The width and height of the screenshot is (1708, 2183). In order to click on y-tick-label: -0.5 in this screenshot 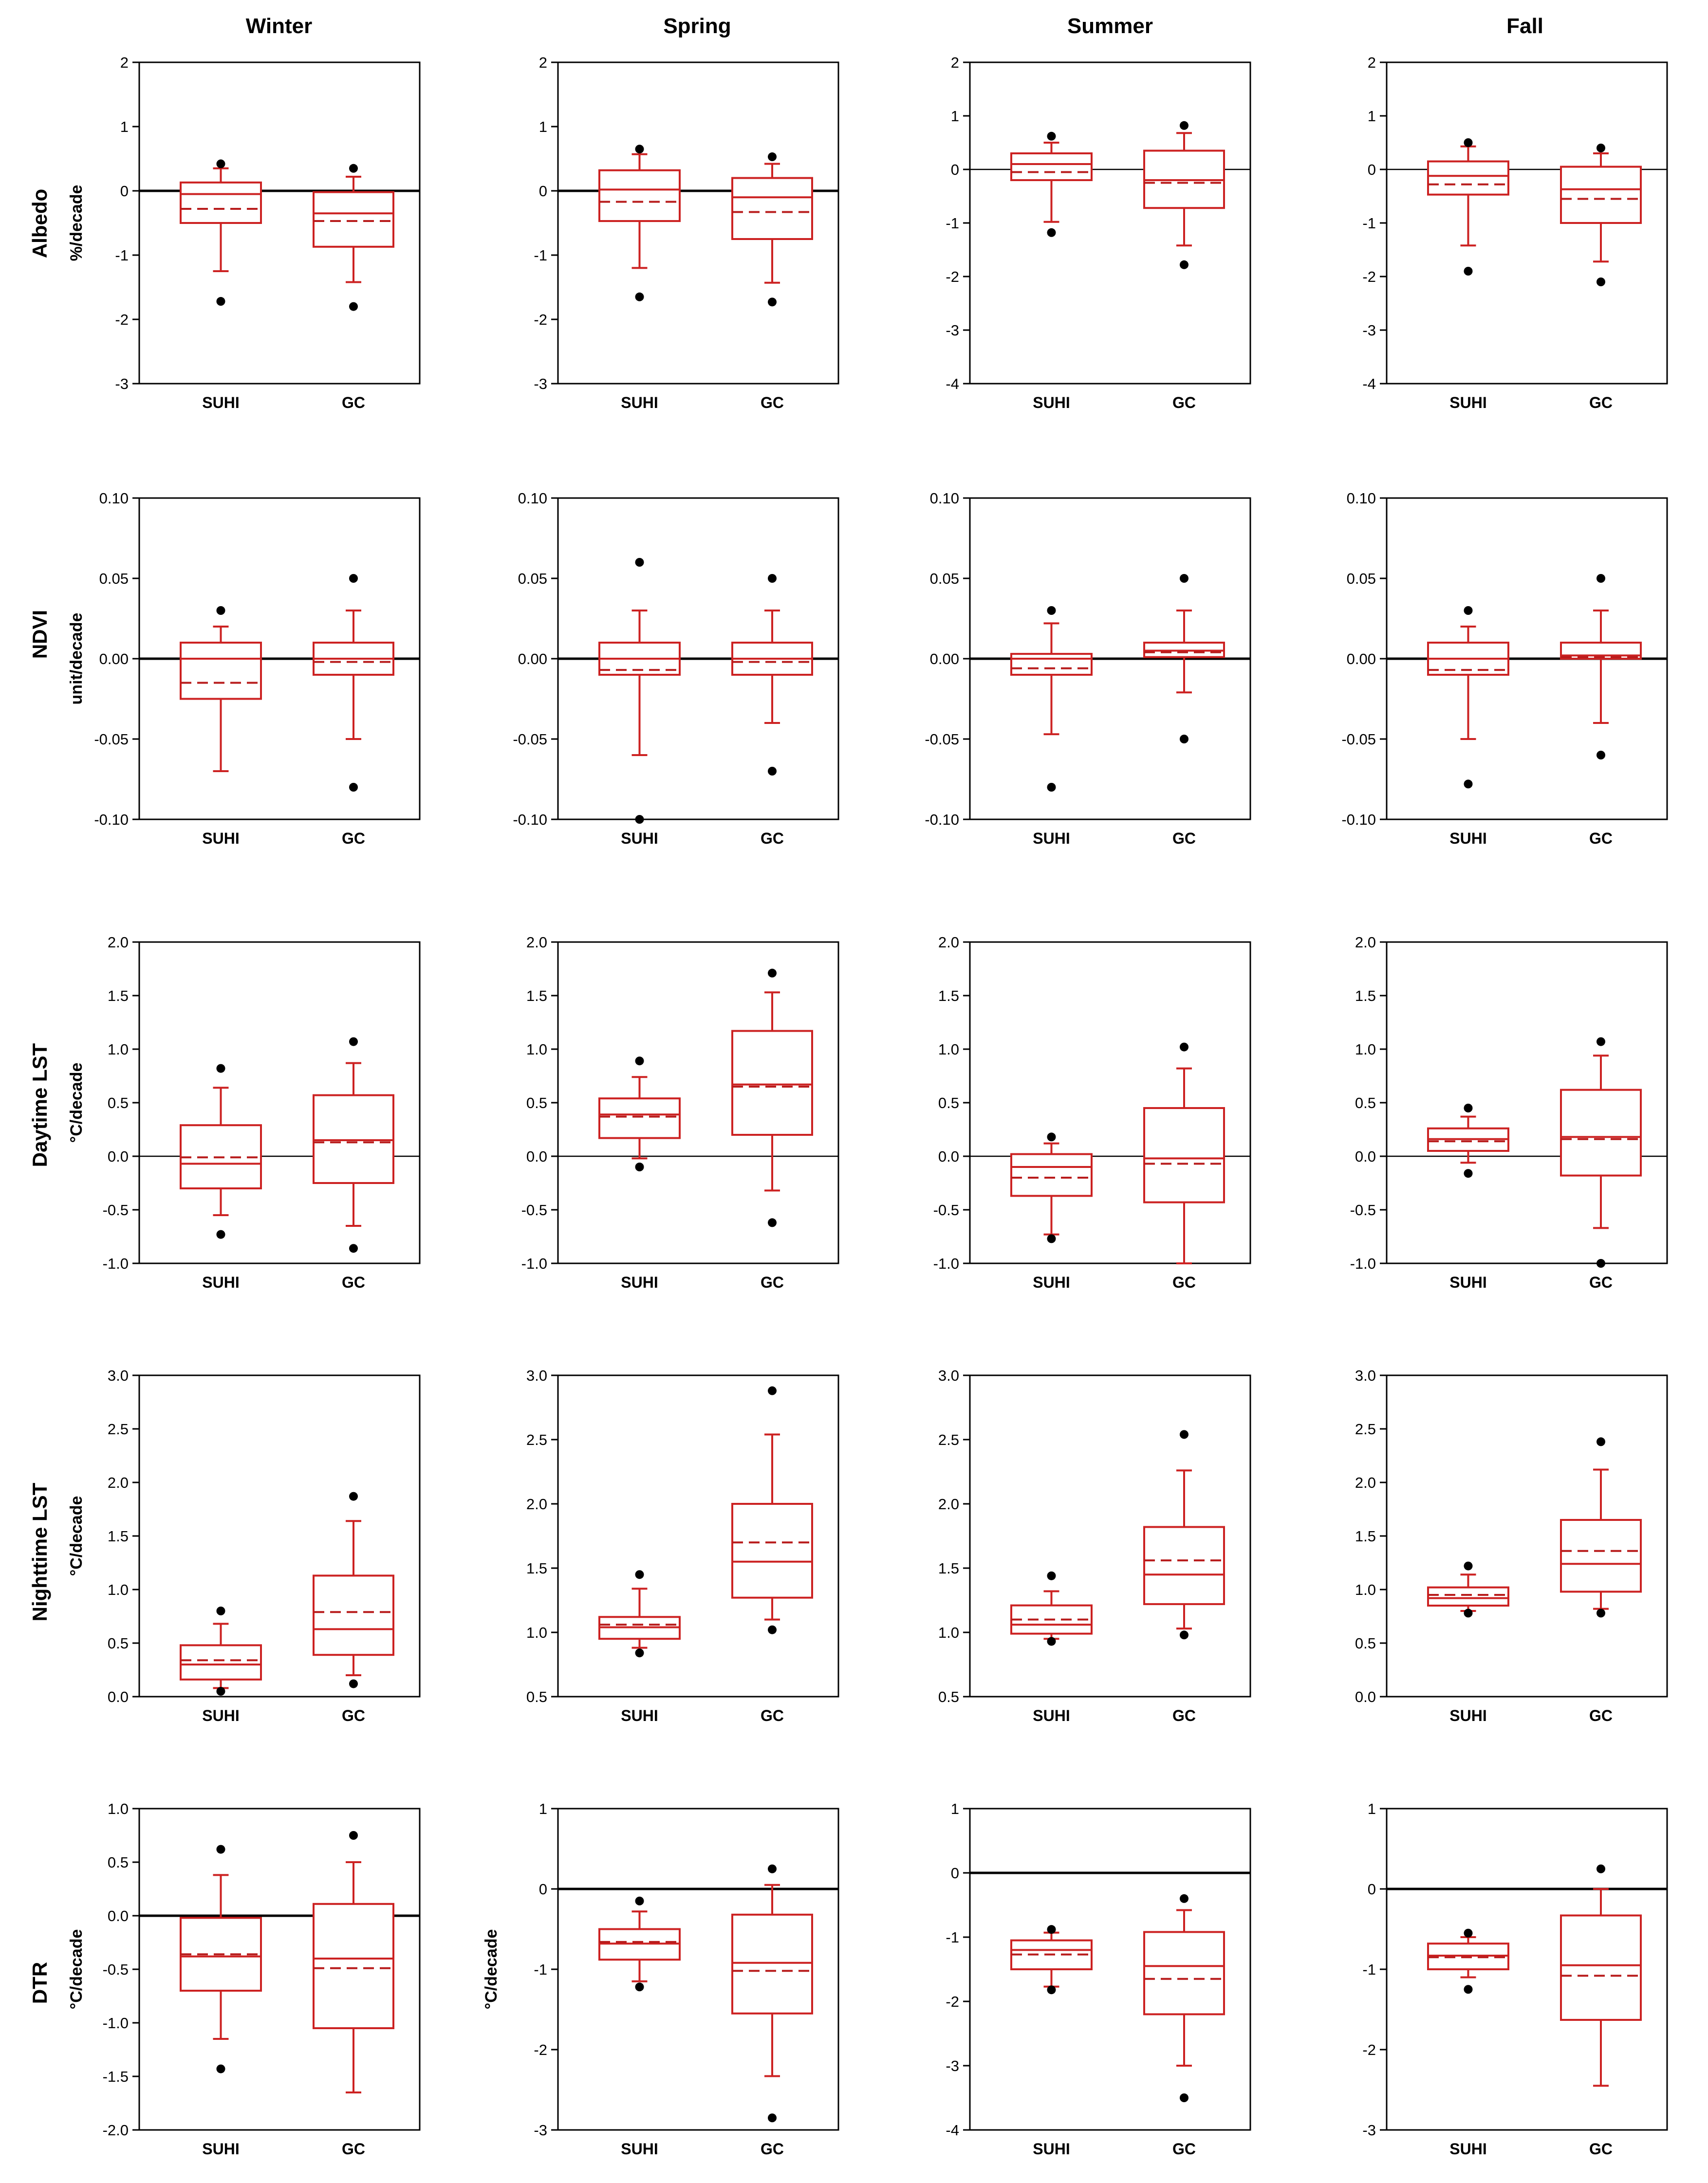, I will do `click(116, 1969)`.